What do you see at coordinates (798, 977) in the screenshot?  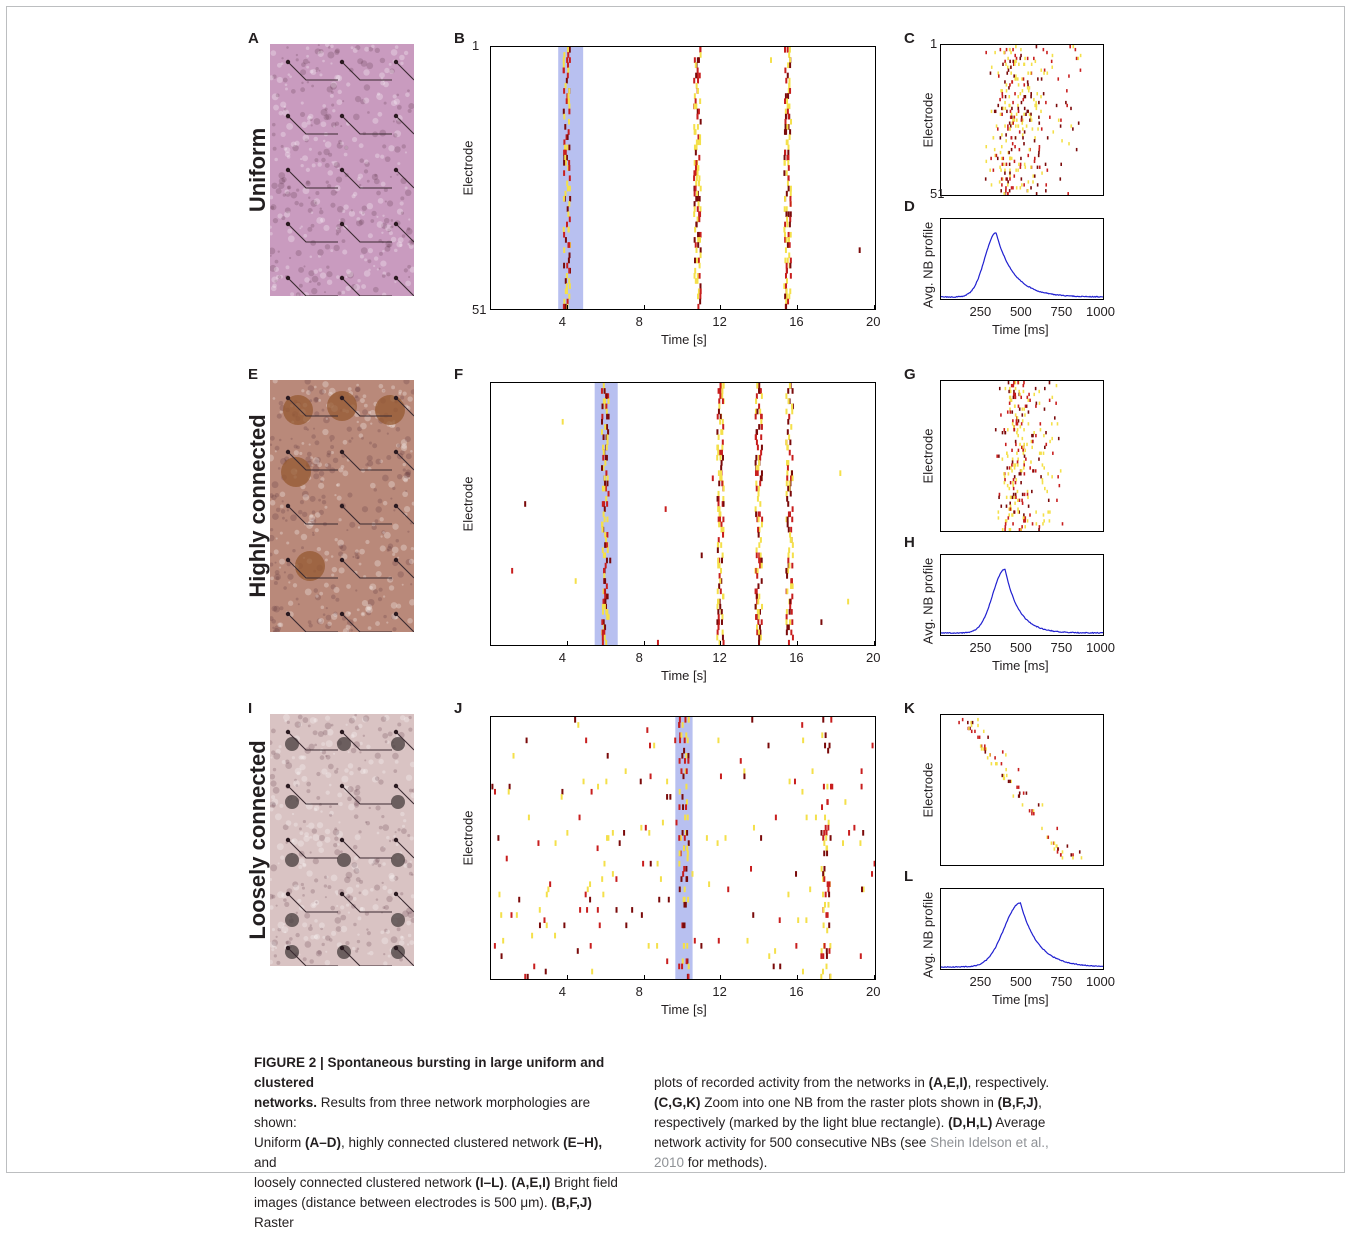 I see `x-tick-mark` at bounding box center [798, 977].